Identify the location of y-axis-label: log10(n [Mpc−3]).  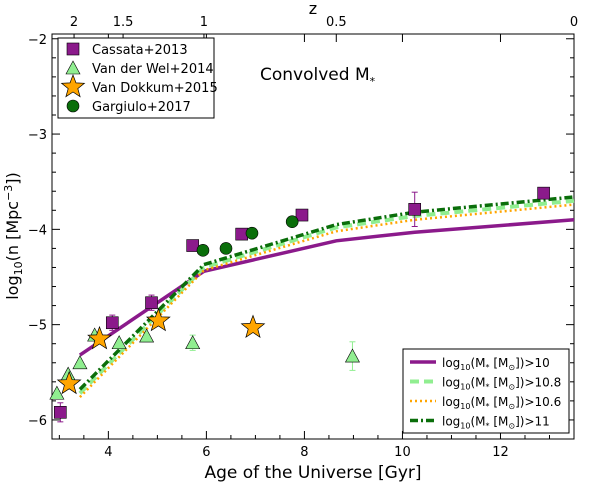
(13, 236).